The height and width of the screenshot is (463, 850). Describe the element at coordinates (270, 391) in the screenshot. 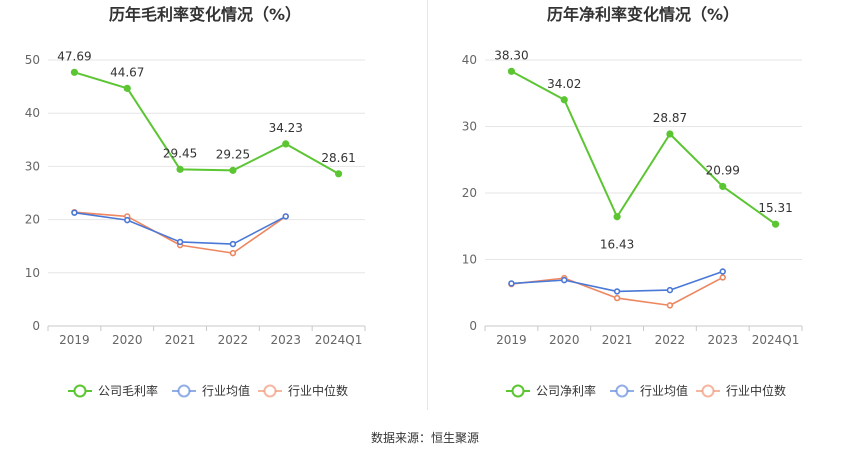

I see `chart1-legend-3-marker` at that location.